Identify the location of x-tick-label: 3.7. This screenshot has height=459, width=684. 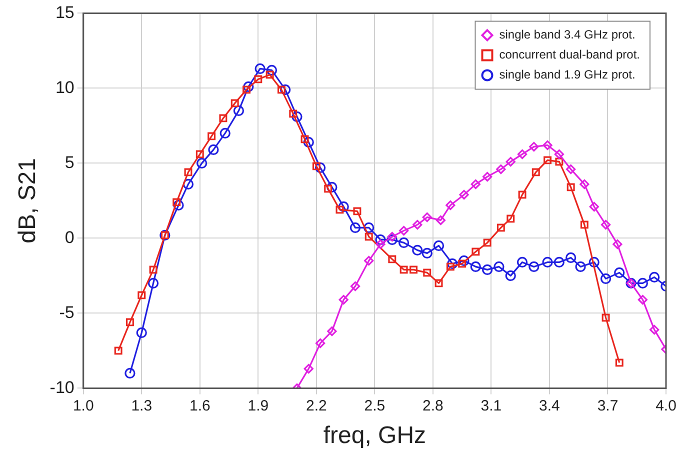
(607, 405).